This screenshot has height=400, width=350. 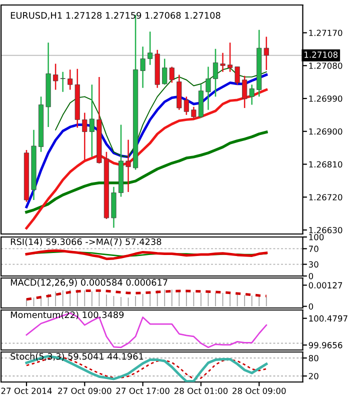 What do you see at coordinates (325, 285) in the screenshot?
I see `y-tick-label: 0.00127` at bounding box center [325, 285].